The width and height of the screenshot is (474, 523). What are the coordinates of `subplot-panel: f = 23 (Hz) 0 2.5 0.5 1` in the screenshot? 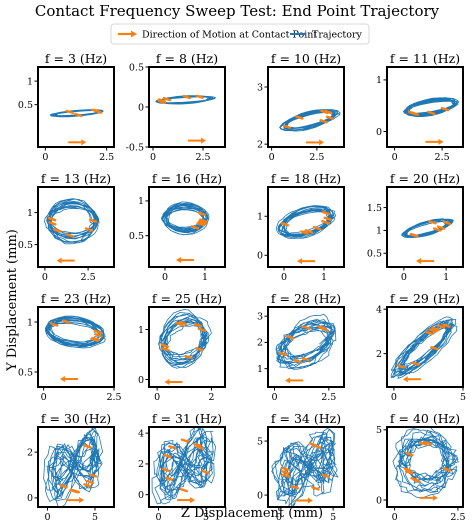 It's located at (70, 347).